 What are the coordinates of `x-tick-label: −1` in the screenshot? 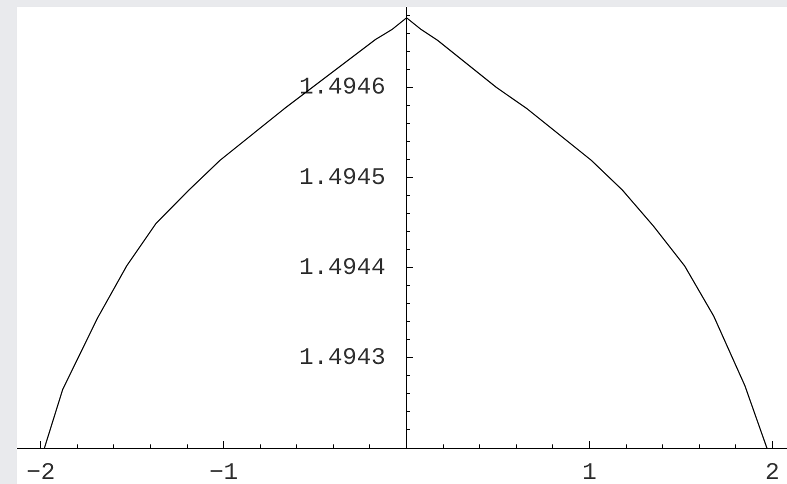 It's located at (223, 472).